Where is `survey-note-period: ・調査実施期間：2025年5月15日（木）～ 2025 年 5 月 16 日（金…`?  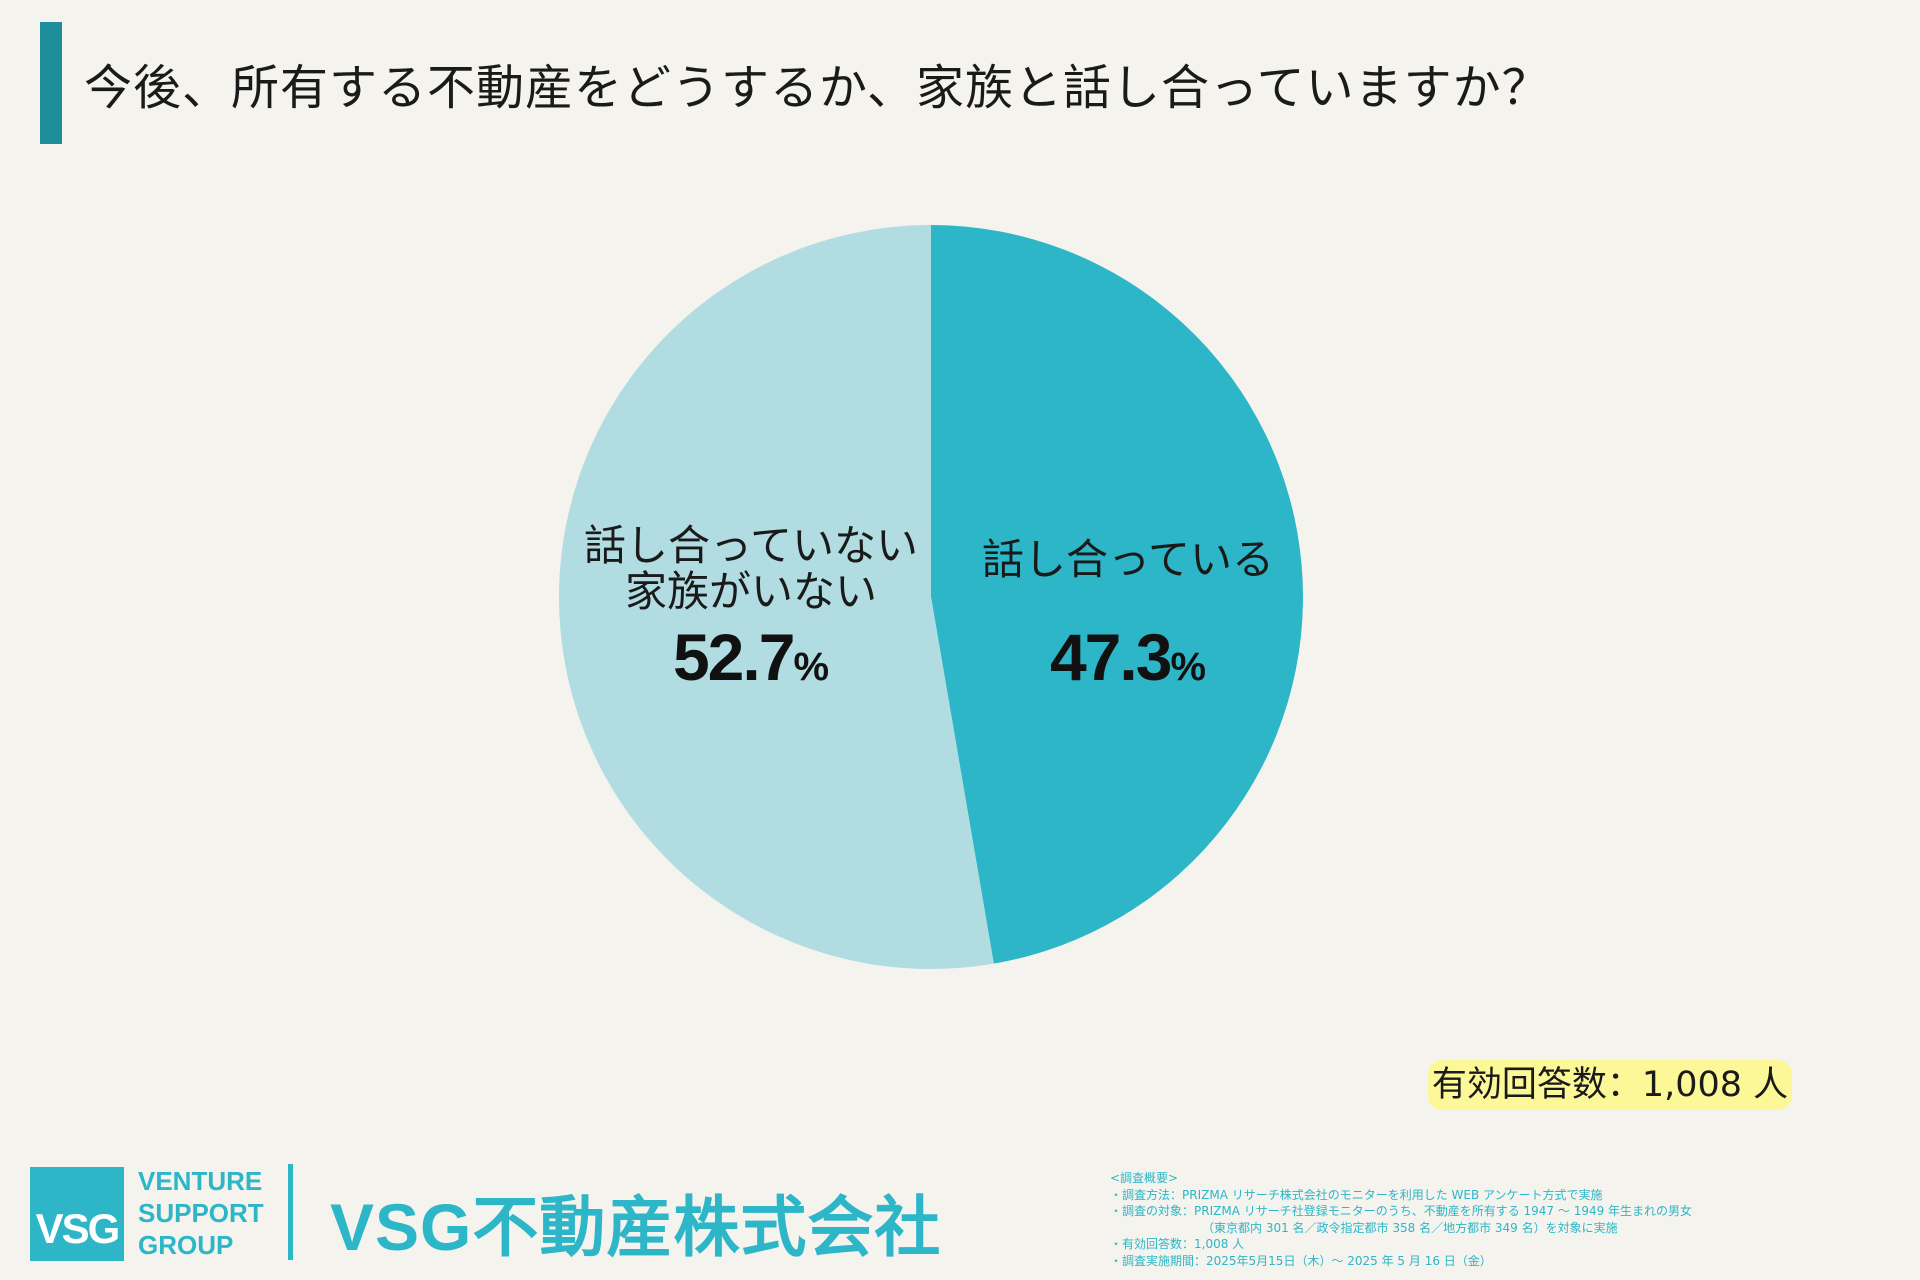 survey-note-period: ・調査実施期間：2025年5月15日（木）～ 2025 年 5 月 16 日（金… is located at coordinates (1301, 1260).